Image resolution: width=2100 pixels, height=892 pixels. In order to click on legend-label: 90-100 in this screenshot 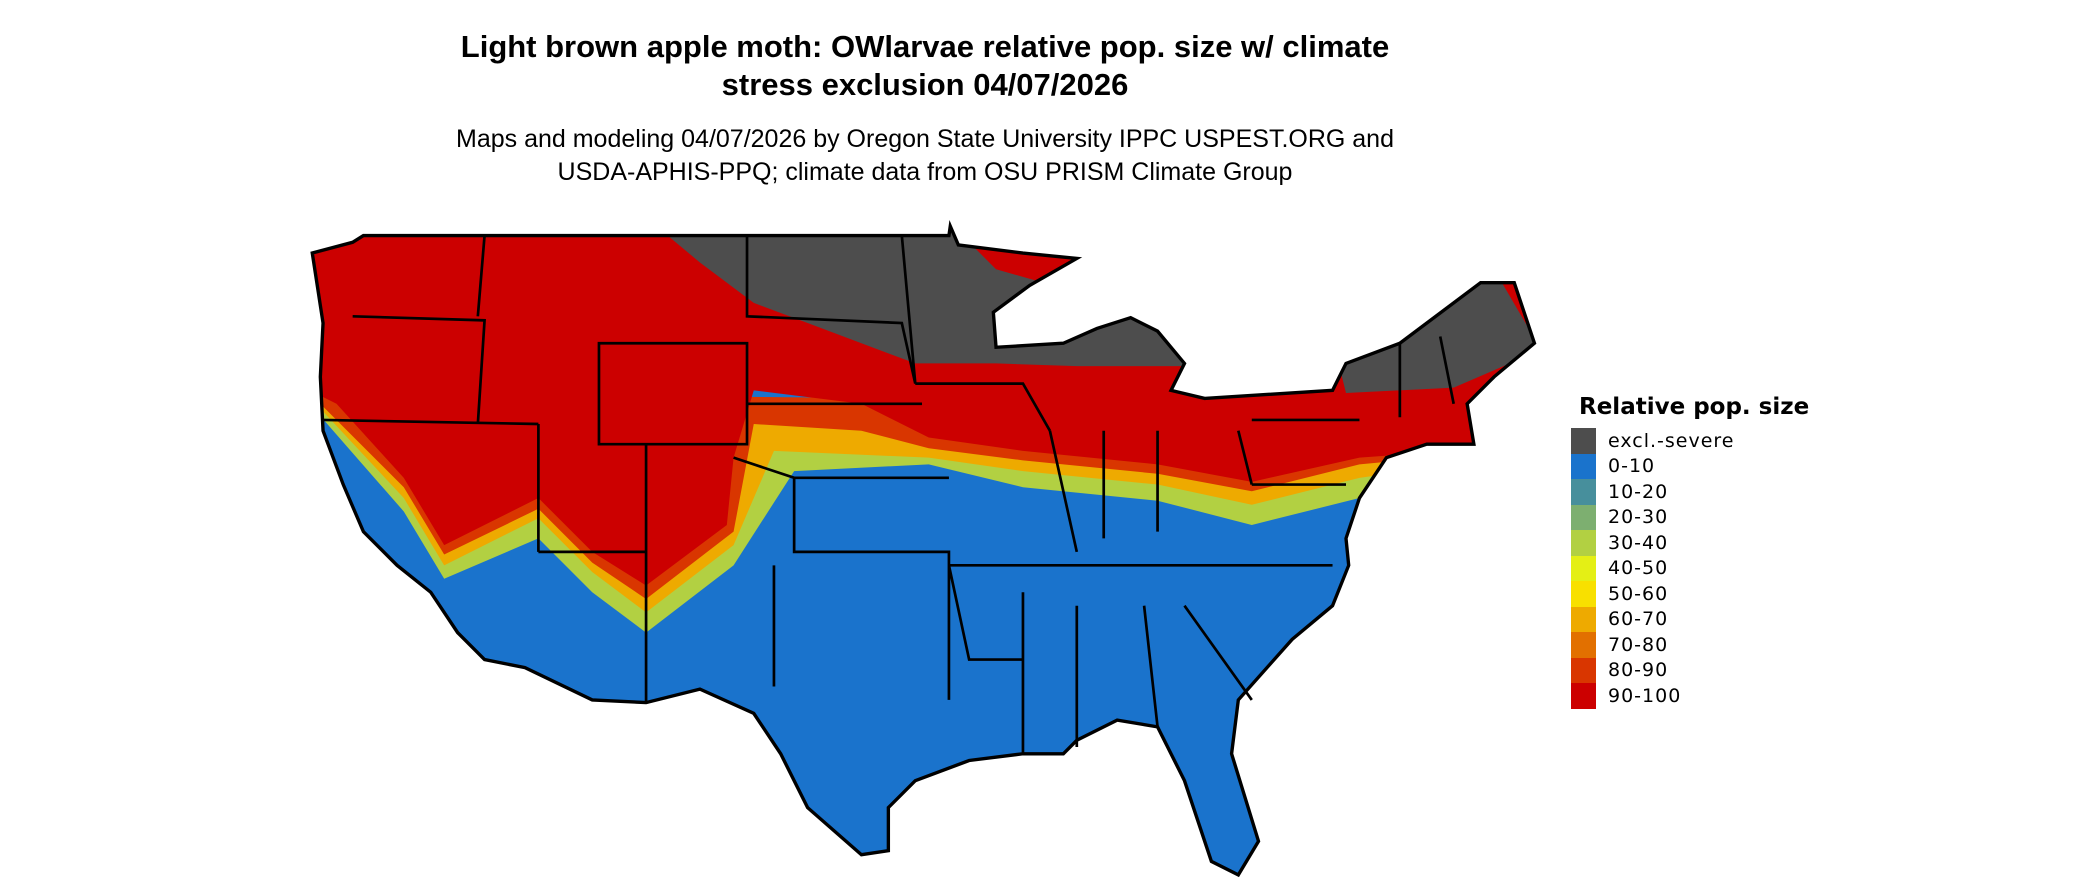, I will do `click(1645, 695)`.